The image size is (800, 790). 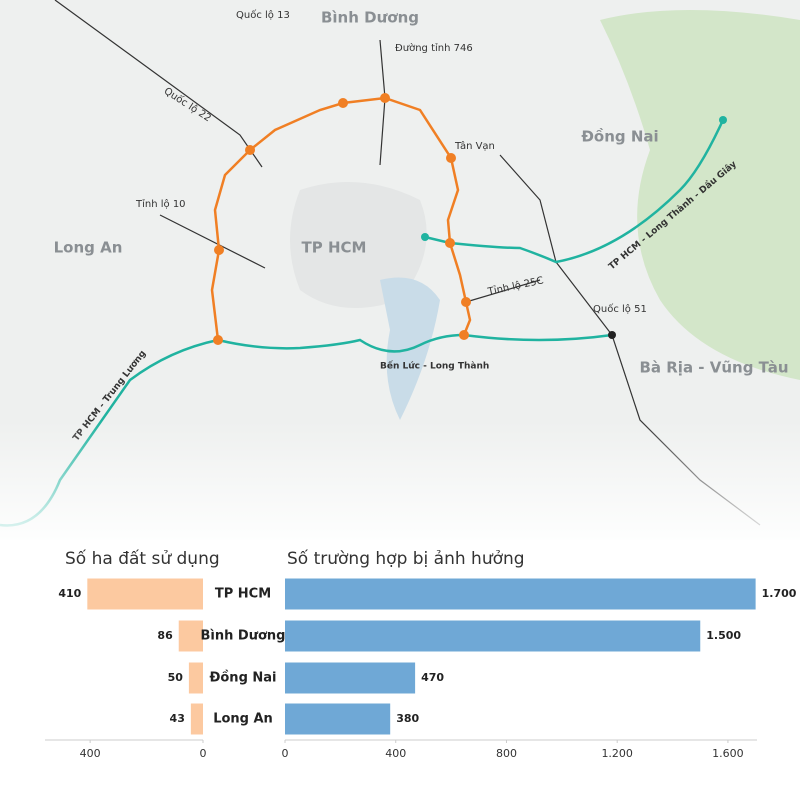 What do you see at coordinates (160, 204) in the screenshot?
I see `map-label: Tỉnh lộ 10` at bounding box center [160, 204].